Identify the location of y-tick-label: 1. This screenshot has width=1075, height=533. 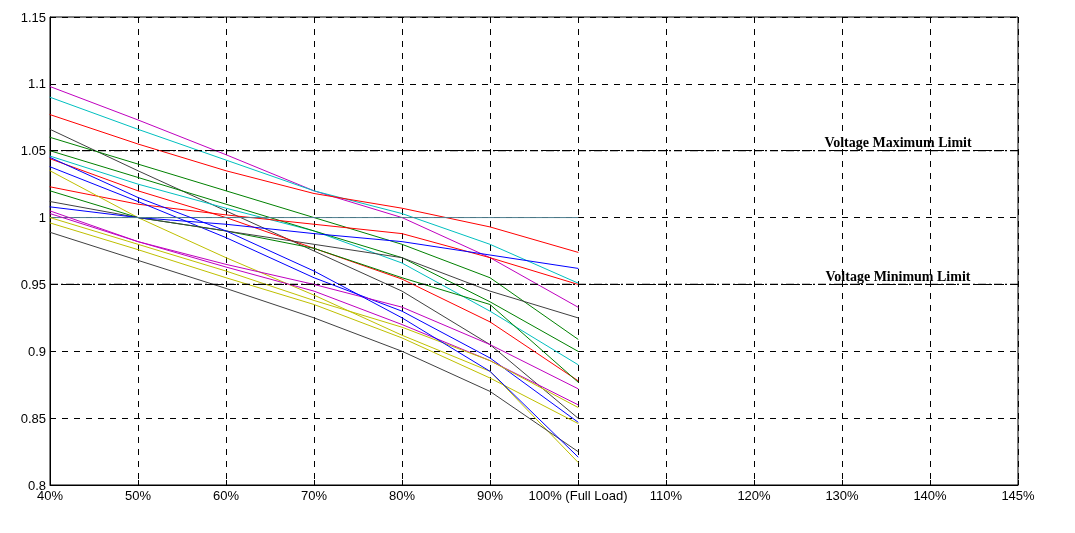
(42, 218).